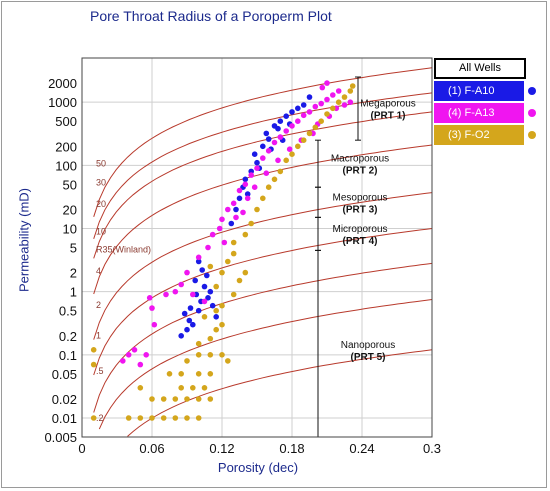  What do you see at coordinates (101, 182) in the screenshot?
I see `r35-curve-label: 30` at bounding box center [101, 182].